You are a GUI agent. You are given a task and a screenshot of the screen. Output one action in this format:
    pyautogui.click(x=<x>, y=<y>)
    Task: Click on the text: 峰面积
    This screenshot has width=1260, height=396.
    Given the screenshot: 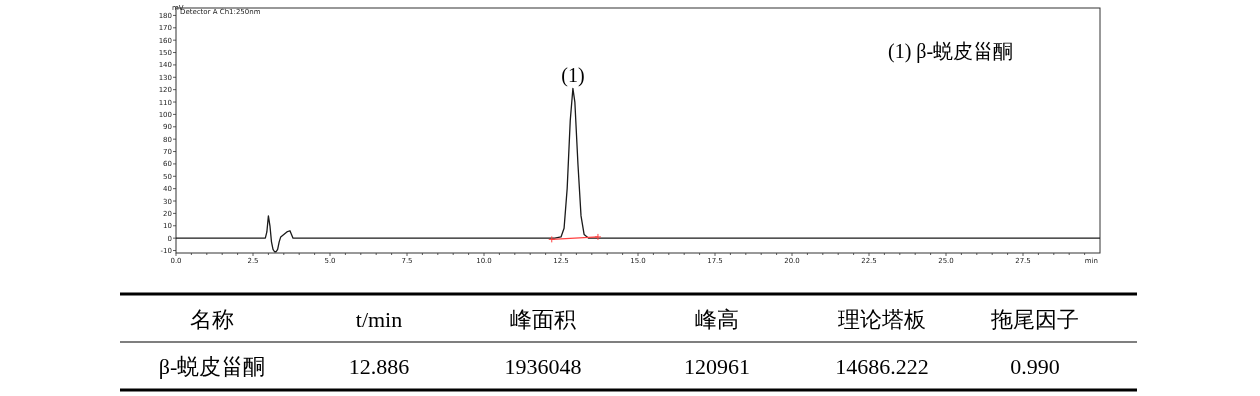 What is the action you would take?
    pyautogui.click(x=543, y=319)
    